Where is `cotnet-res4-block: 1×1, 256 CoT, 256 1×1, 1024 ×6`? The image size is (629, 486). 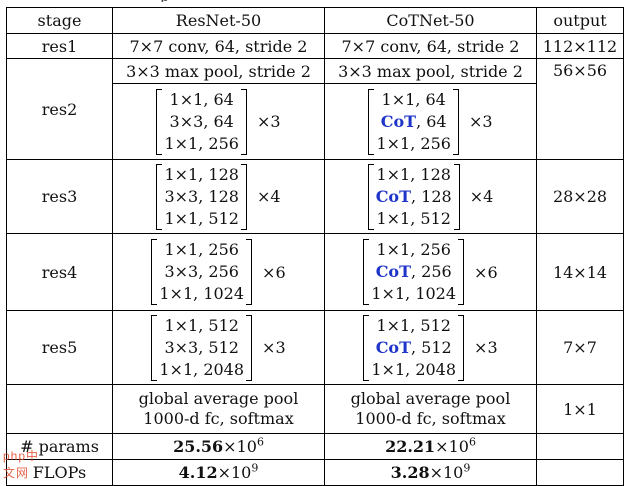
cotnet-res4-block: 1×1, 256 CoT, 256 1×1, 1024 ×6 is located at coordinates (430, 272).